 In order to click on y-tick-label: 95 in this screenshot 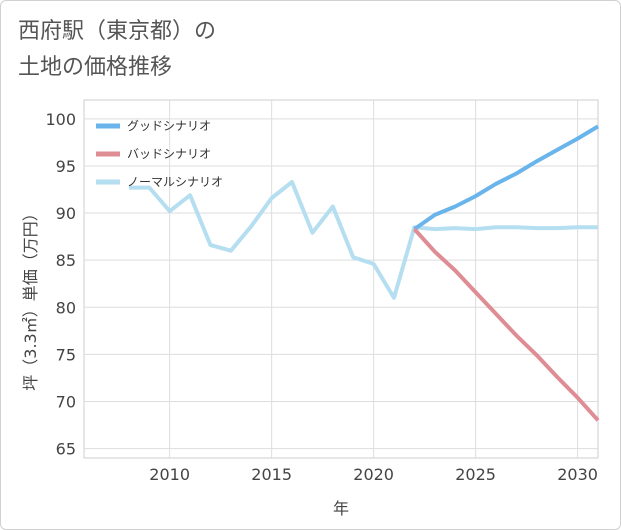, I will do `click(66, 166)`.